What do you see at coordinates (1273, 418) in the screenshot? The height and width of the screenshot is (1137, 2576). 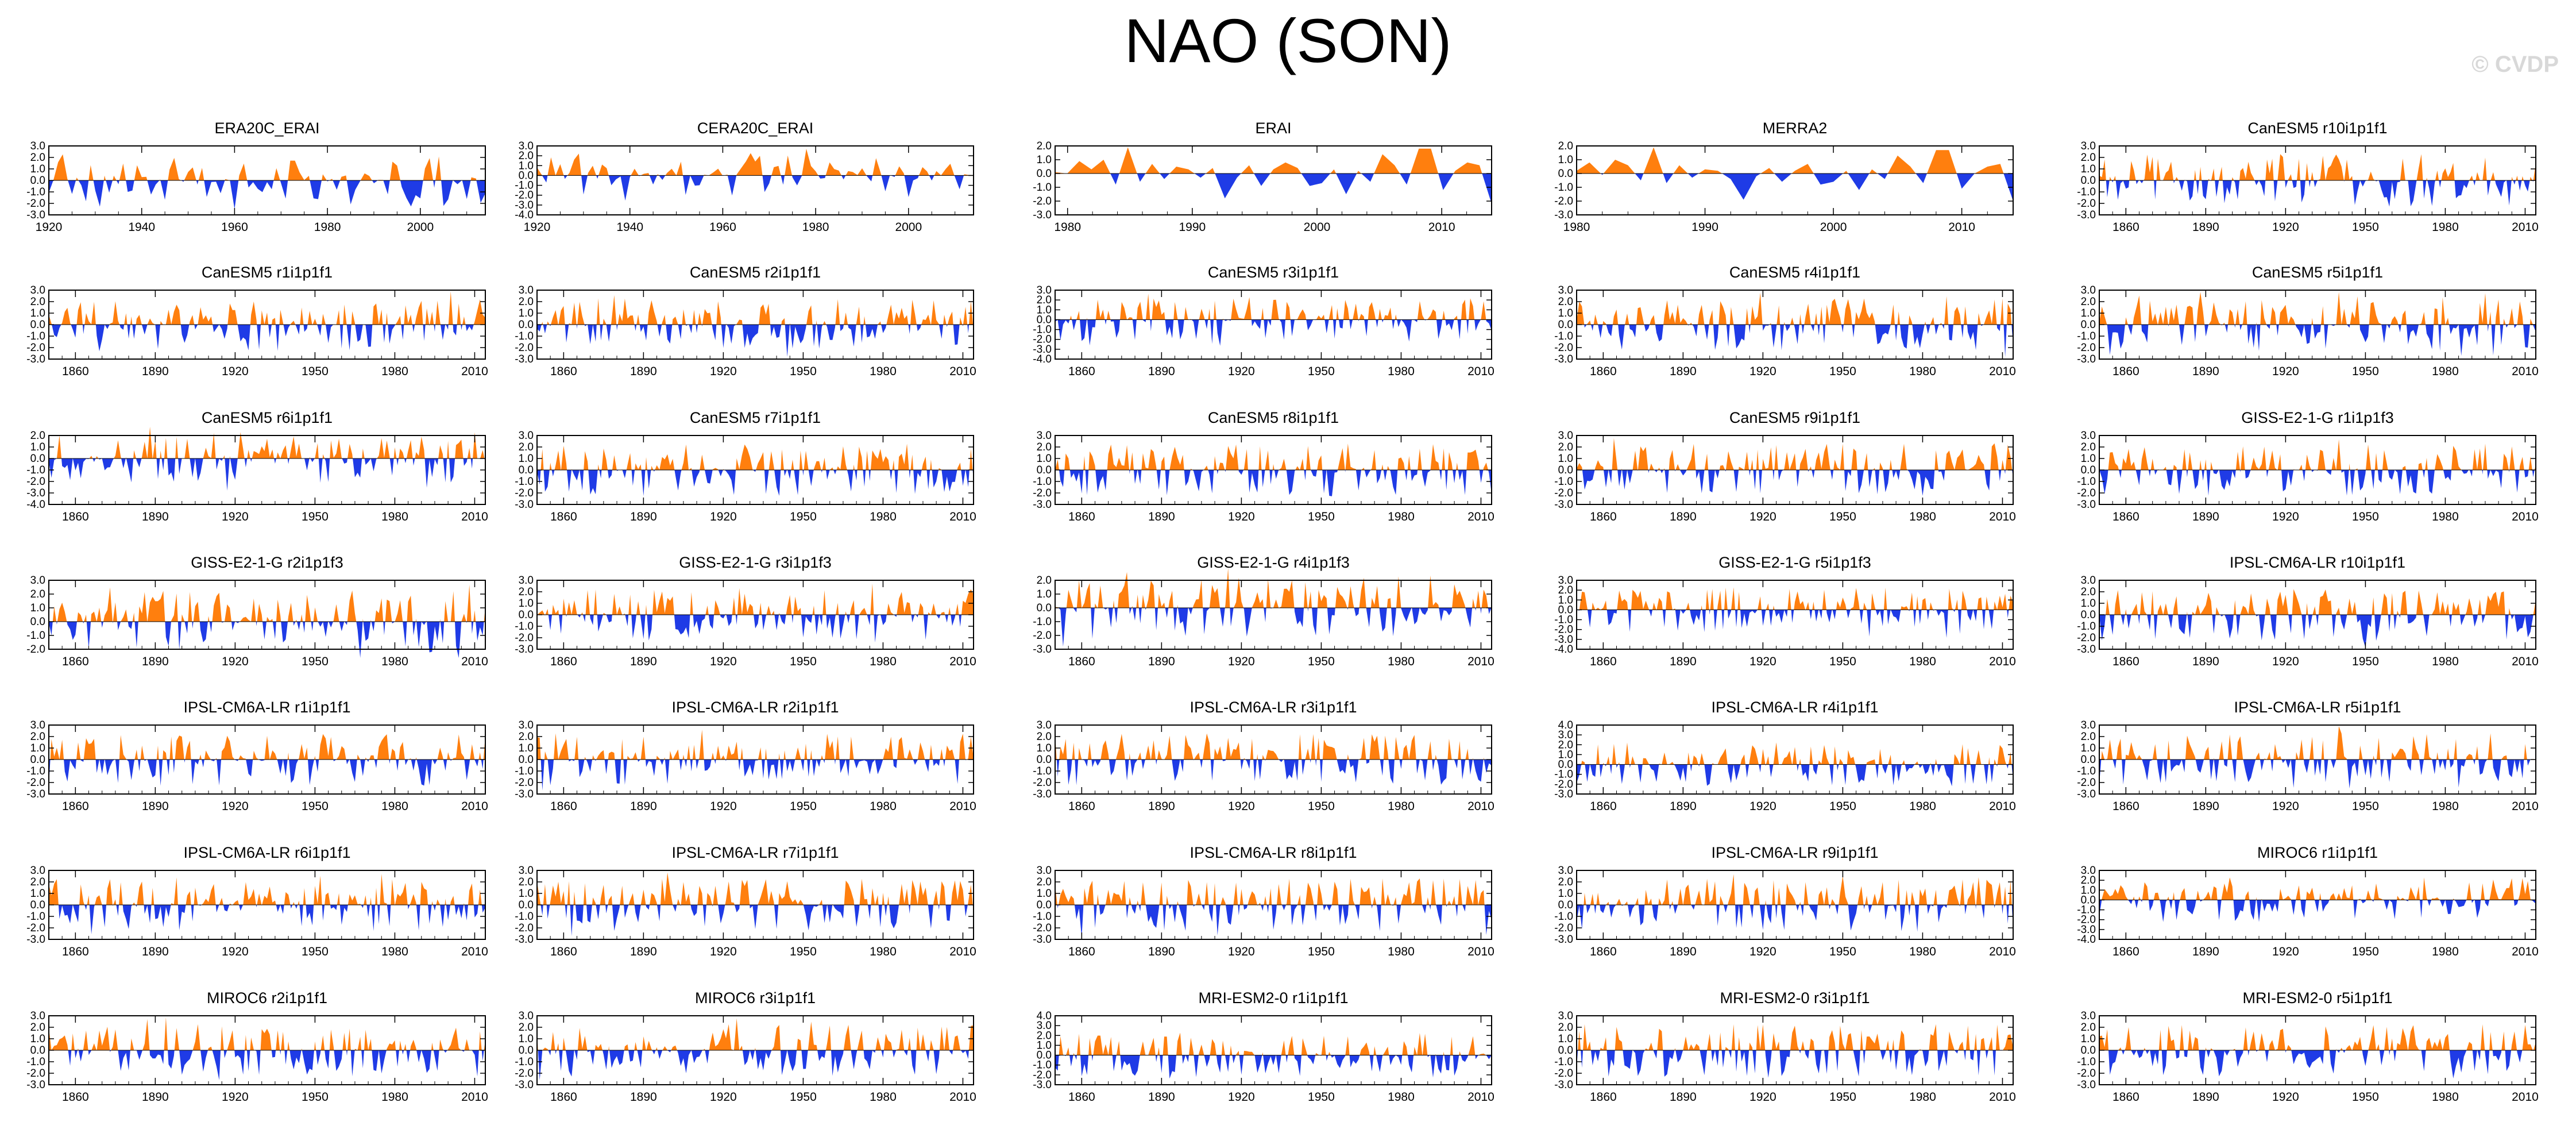 I see `panel-title: CanESM5 r8i1p1f1` at bounding box center [1273, 418].